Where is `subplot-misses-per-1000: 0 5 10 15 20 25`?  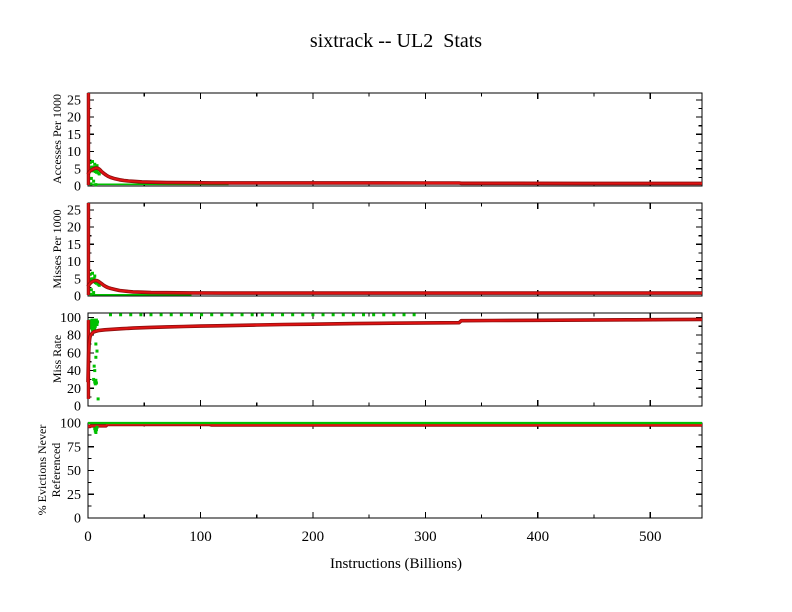
subplot-misses-per-1000: 0 5 10 15 20 25 is located at coordinates (385, 253).